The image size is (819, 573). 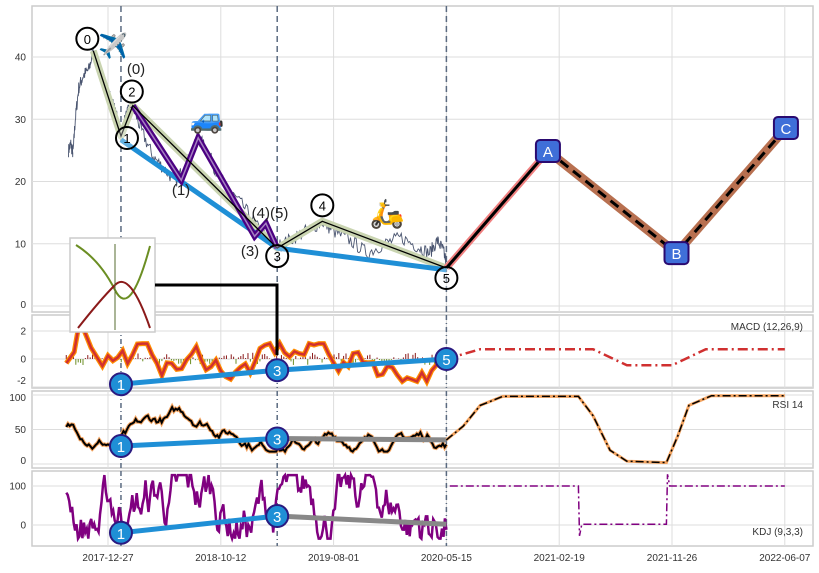 I want to click on main-y-tick-label: 30, so click(x=21, y=120).